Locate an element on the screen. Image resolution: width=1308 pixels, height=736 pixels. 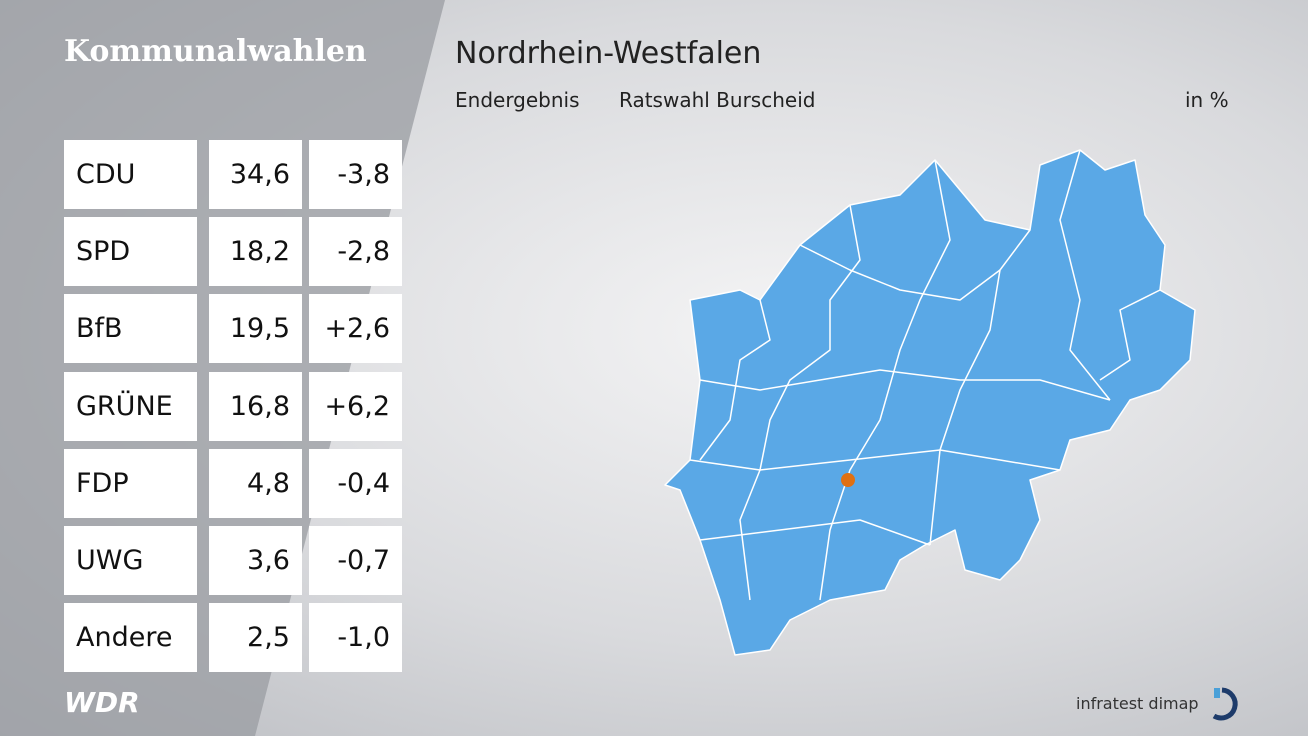
source: infratest dimap is located at coordinates (1137, 703).